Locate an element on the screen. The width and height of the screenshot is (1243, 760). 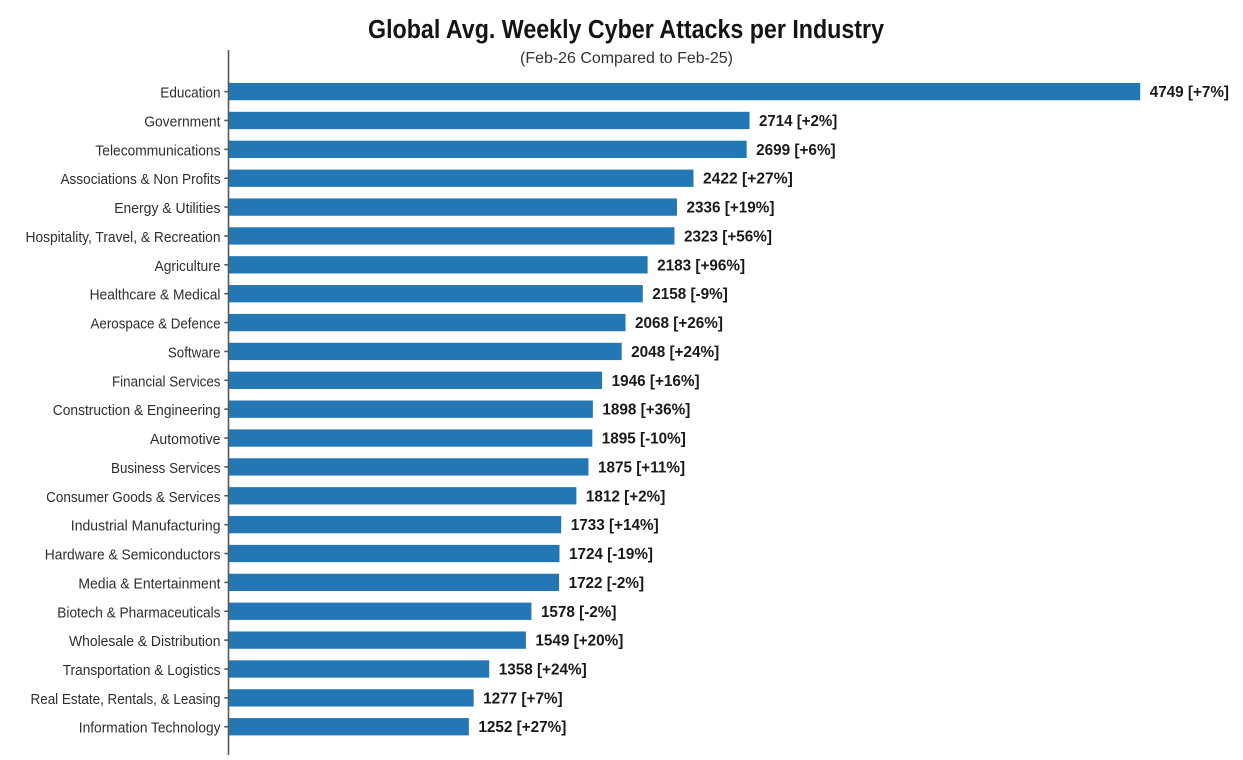
svg-text: Telecommunications is located at coordinates (157, 150).